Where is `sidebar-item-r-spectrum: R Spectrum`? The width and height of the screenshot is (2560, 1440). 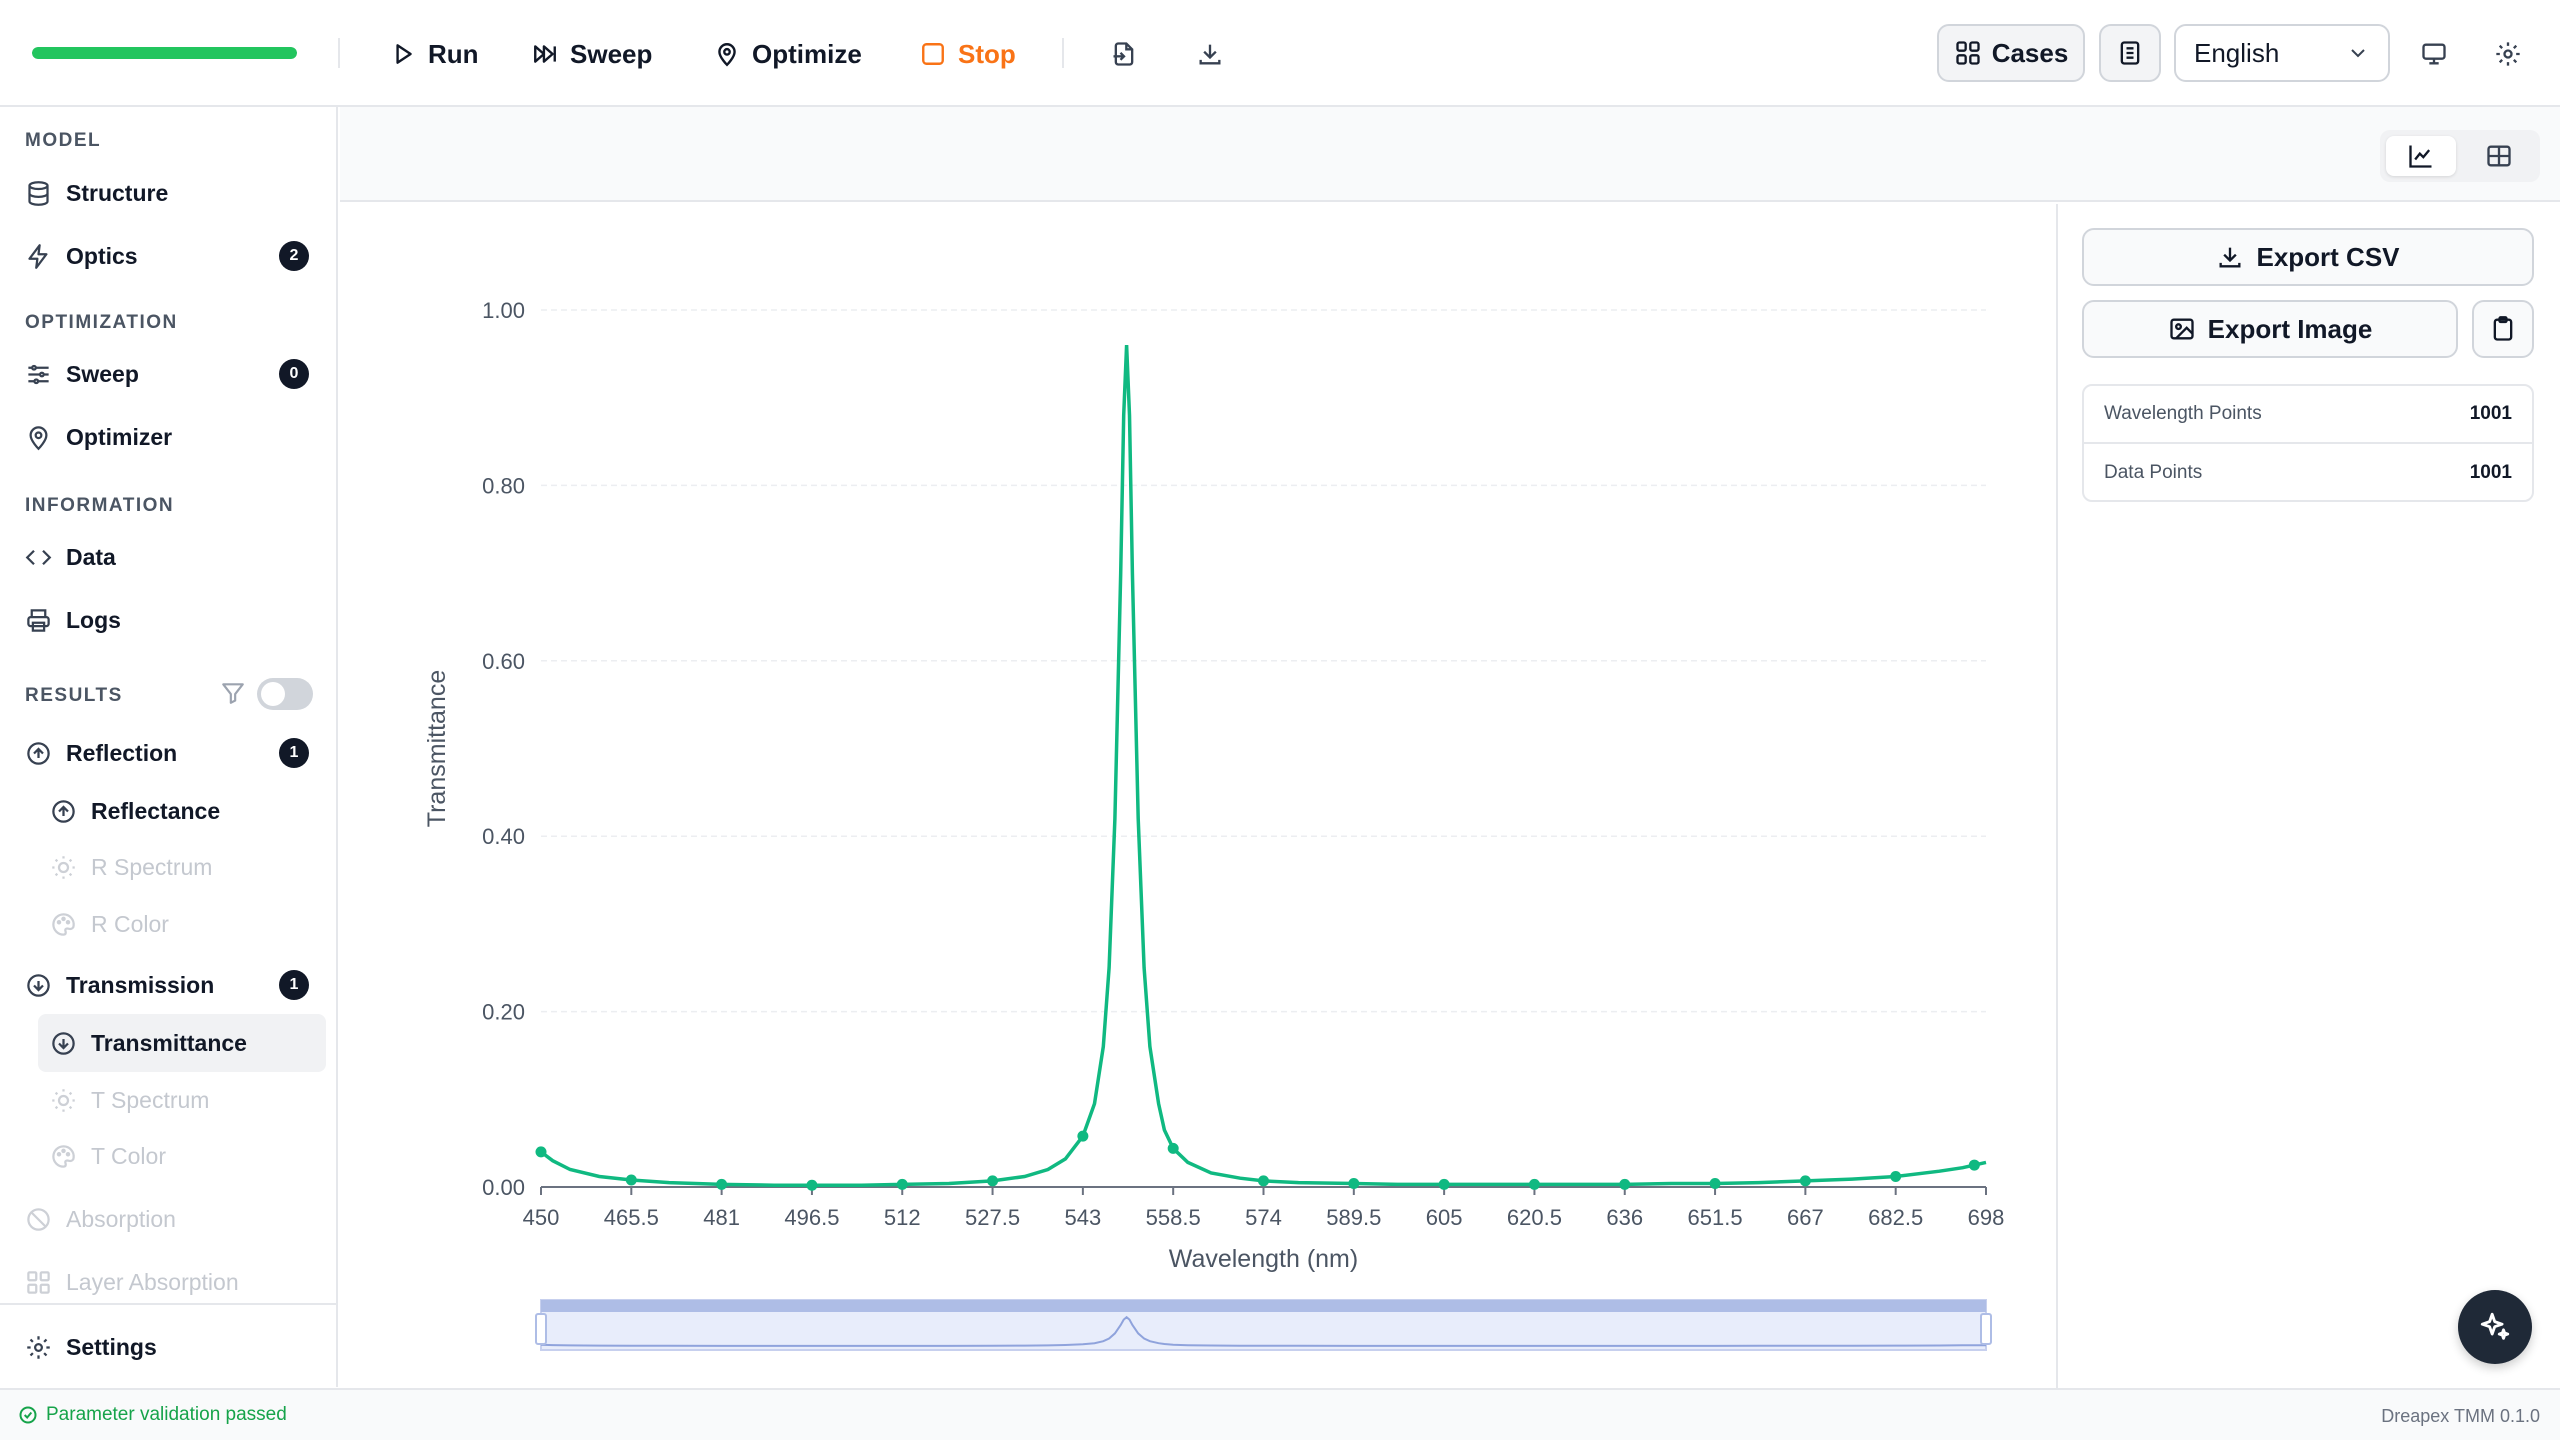 sidebar-item-r-spectrum: R Spectrum is located at coordinates (131, 867).